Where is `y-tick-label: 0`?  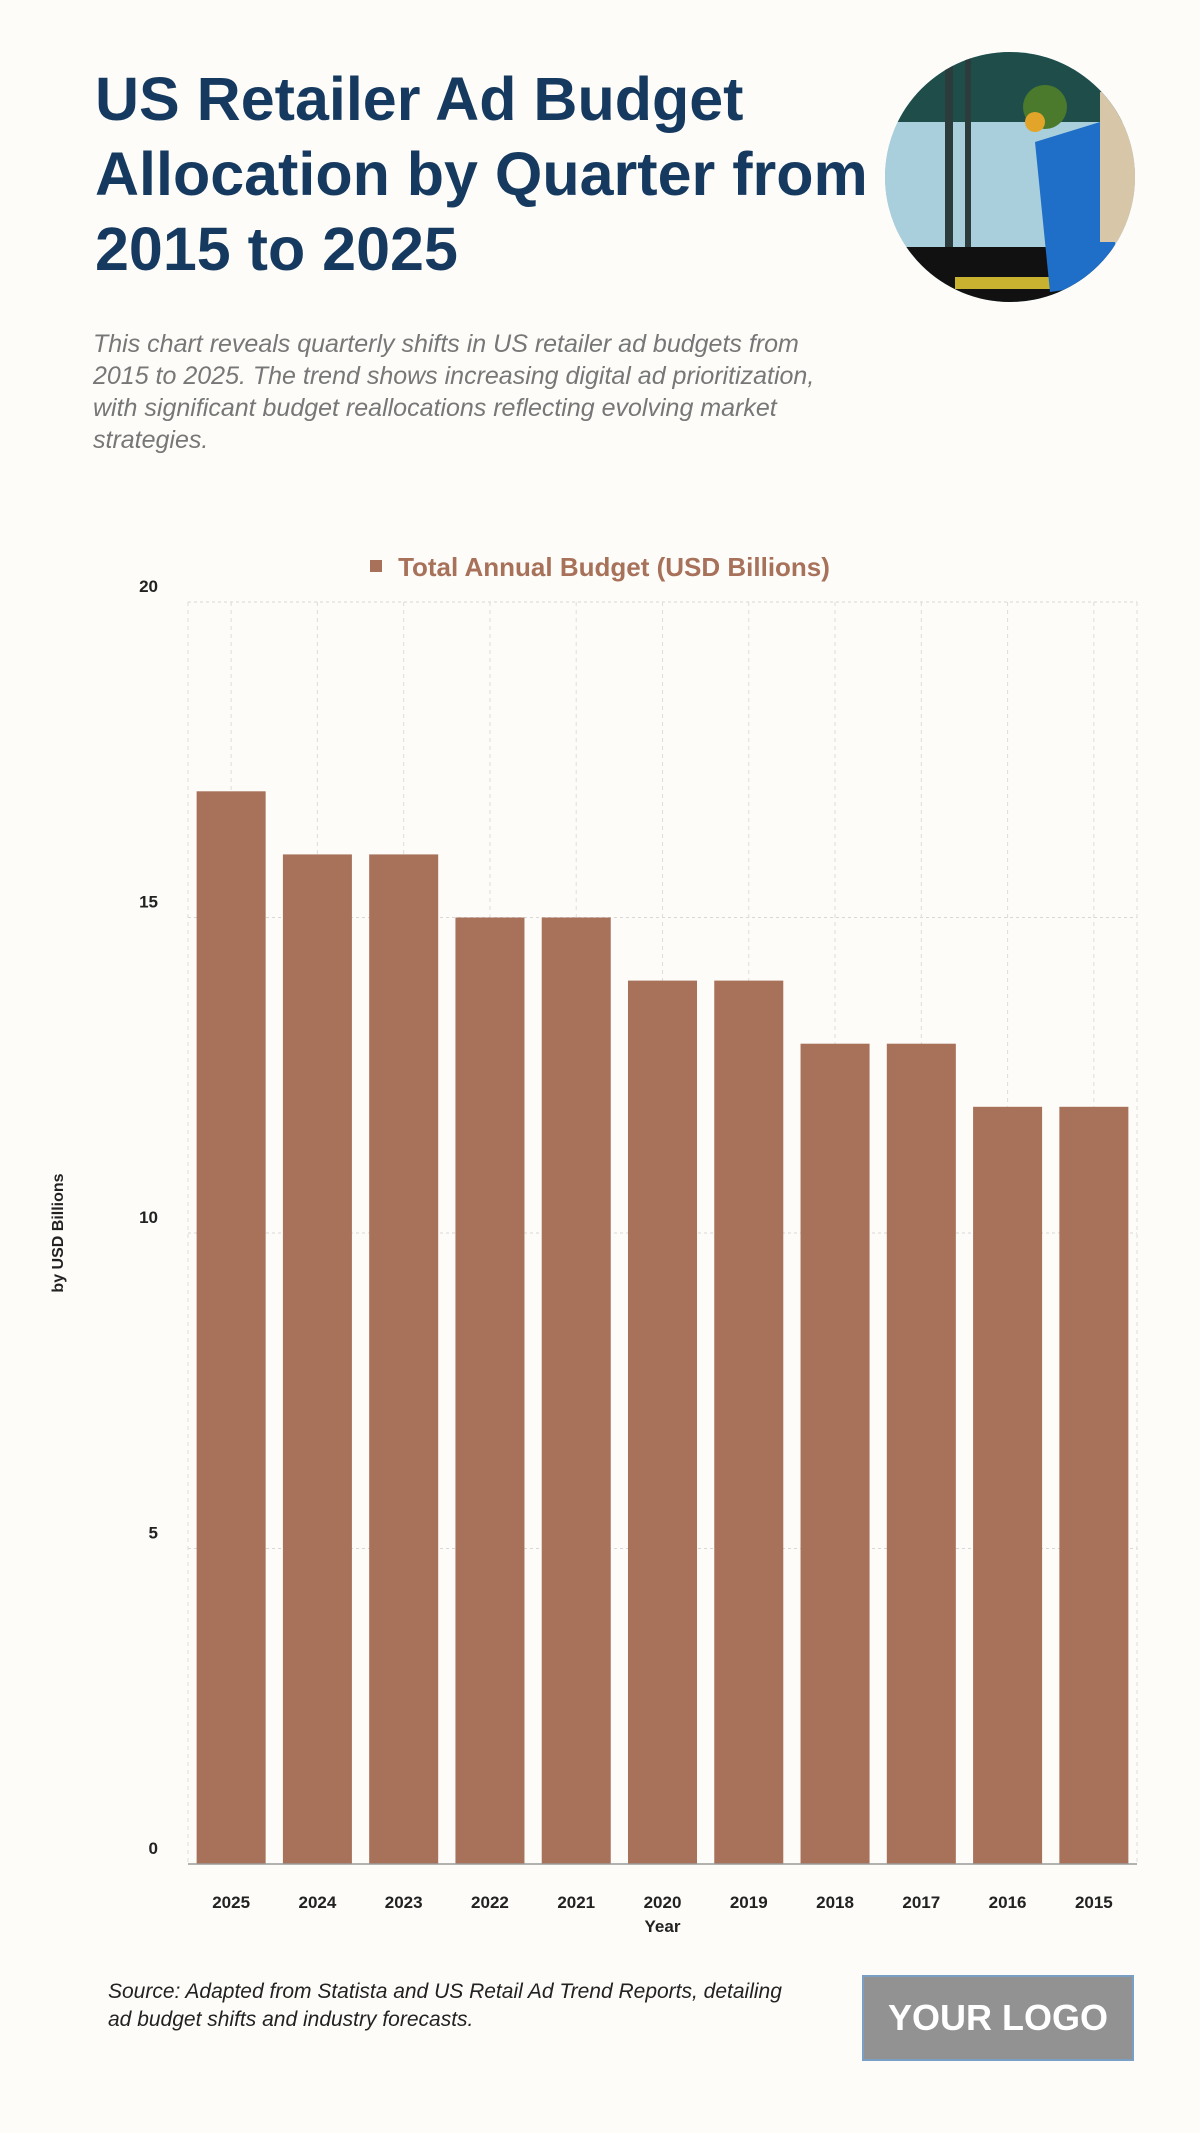
y-tick-label: 0 is located at coordinates (153, 1848).